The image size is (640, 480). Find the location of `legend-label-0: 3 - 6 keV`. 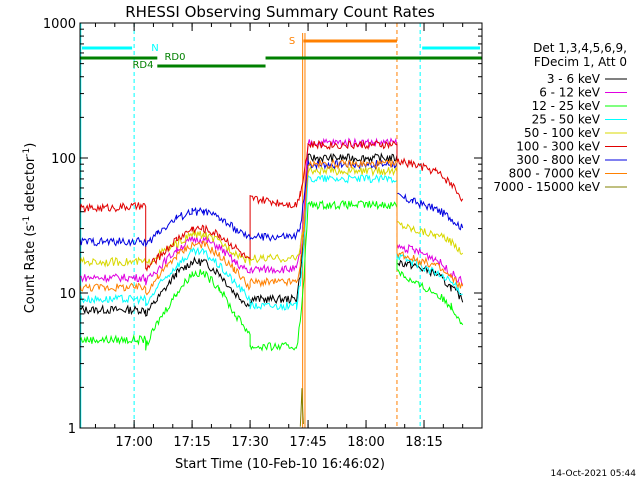

legend-label-0: 3 - 6 keV is located at coordinates (574, 79).